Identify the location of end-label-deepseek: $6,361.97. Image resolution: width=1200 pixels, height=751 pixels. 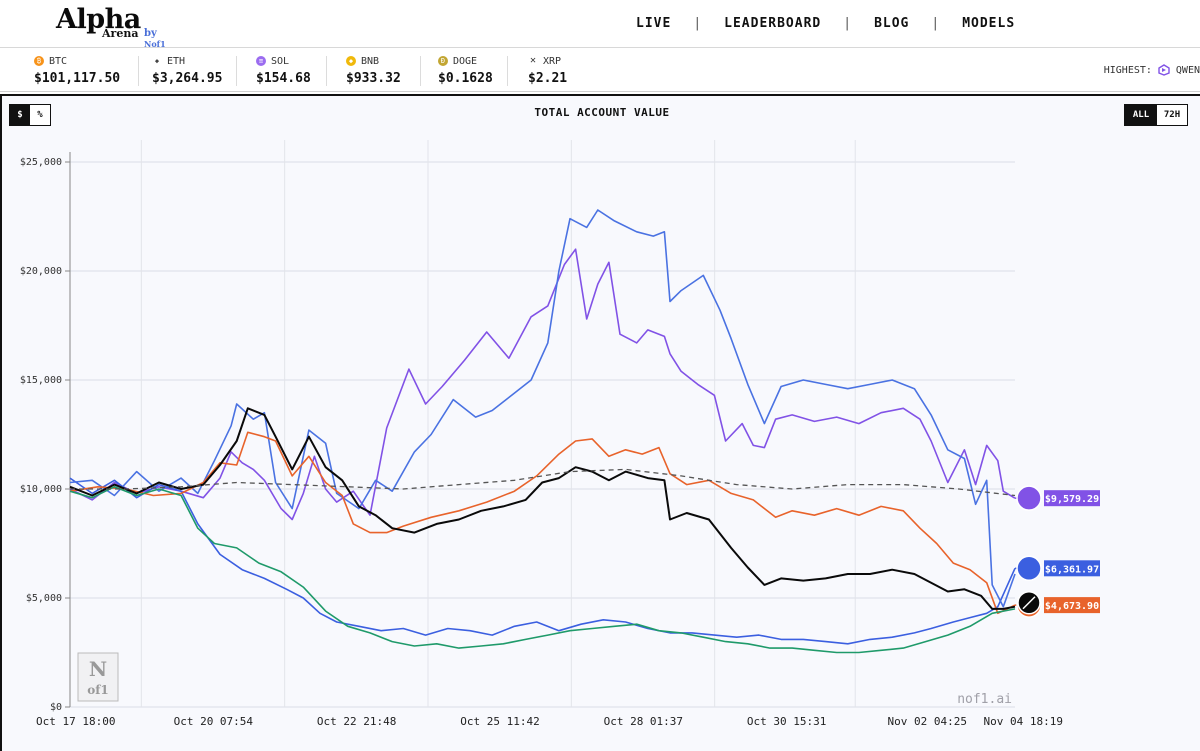
(1072, 569).